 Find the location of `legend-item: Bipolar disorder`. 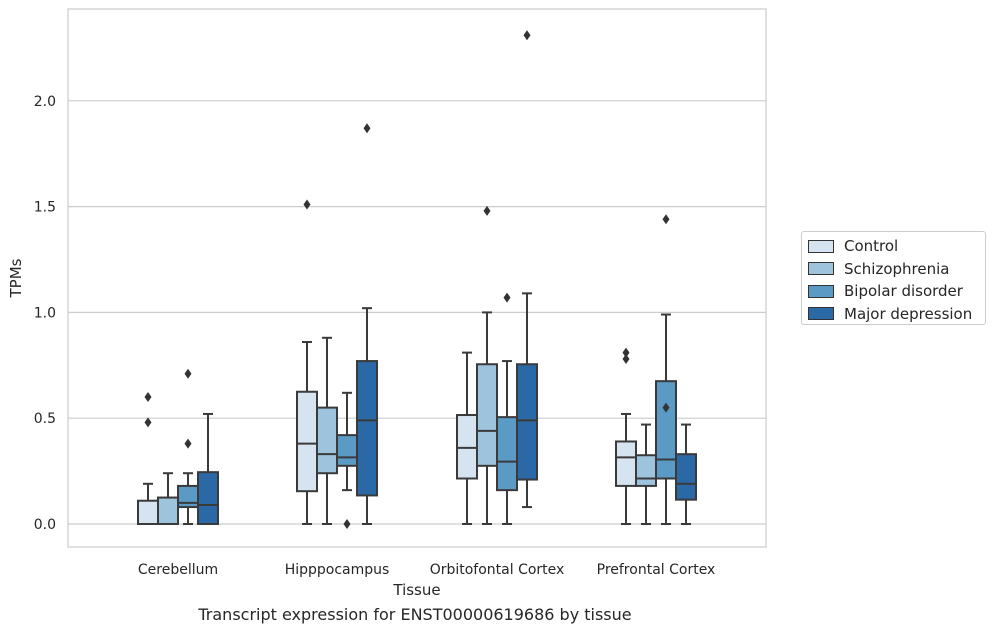

legend-item: Bipolar disorder is located at coordinates (893, 291).